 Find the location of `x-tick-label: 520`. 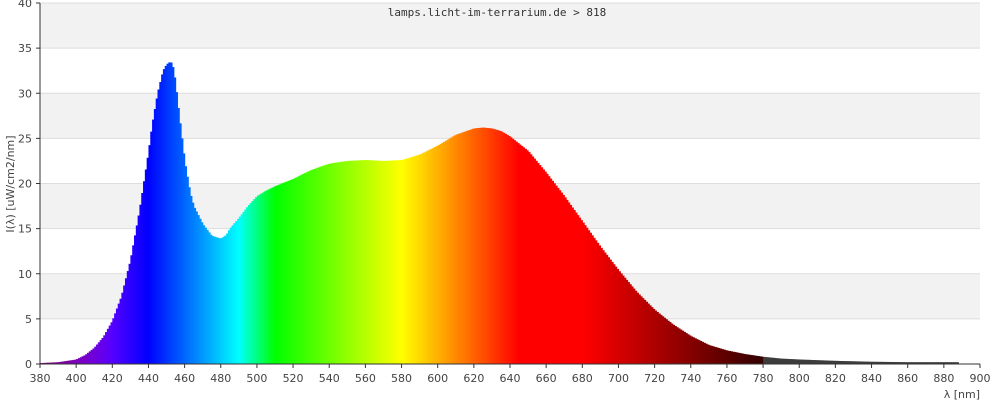

x-tick-label: 520 is located at coordinates (293, 378).